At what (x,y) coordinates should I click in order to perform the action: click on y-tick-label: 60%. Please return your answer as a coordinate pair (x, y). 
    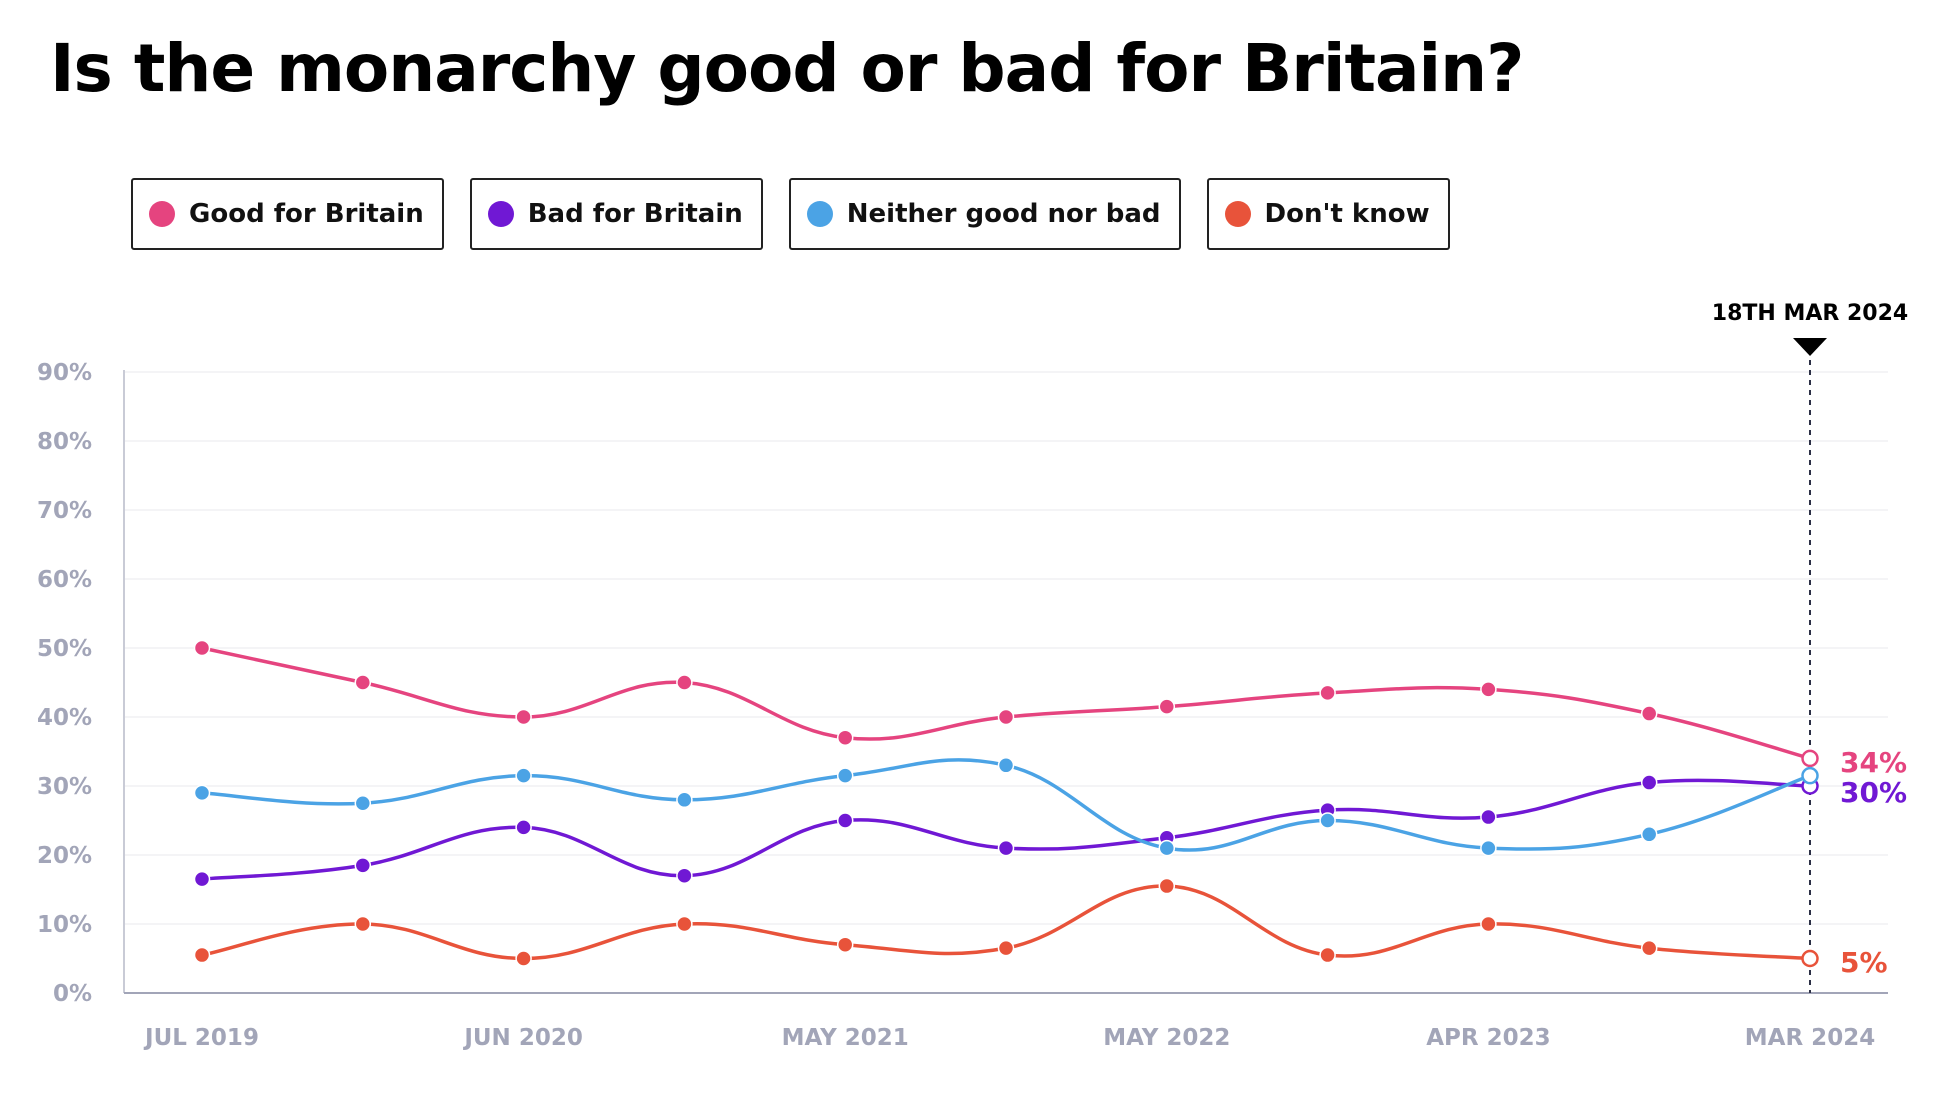
    Looking at the image, I should click on (64, 580).